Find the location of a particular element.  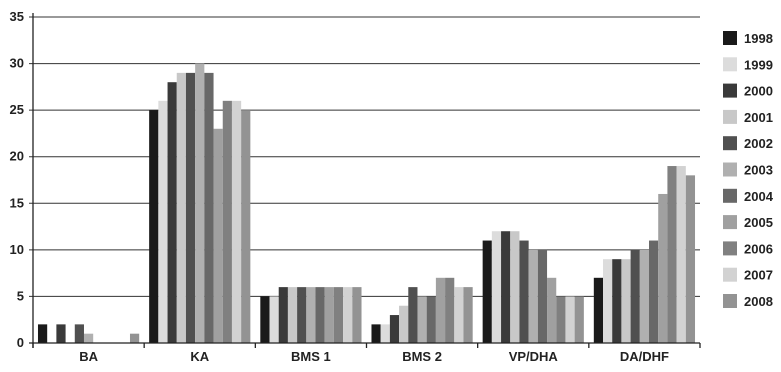

legend-label: 2007 is located at coordinates (758, 275).